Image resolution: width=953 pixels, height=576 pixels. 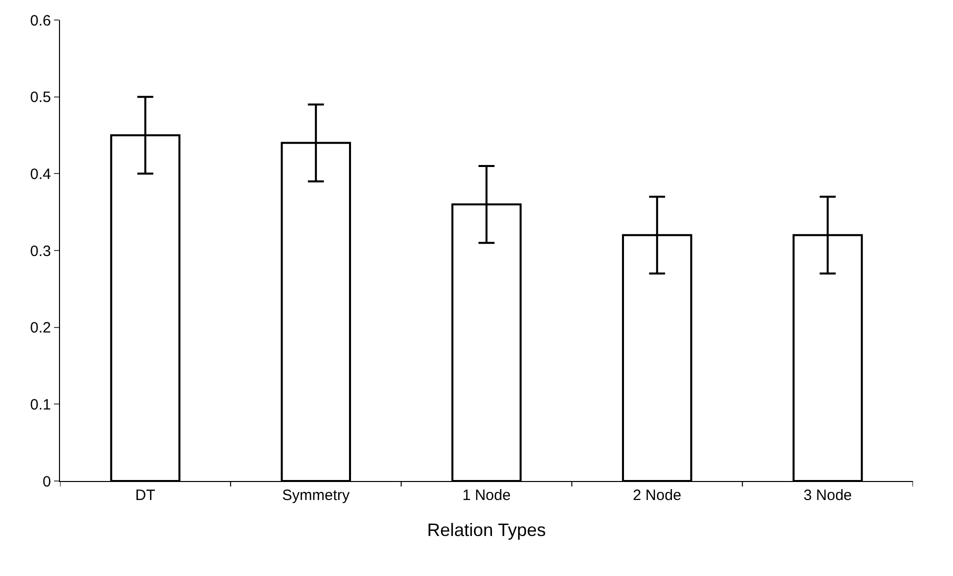 I want to click on x-tick-label: Symmetry, so click(x=316, y=495).